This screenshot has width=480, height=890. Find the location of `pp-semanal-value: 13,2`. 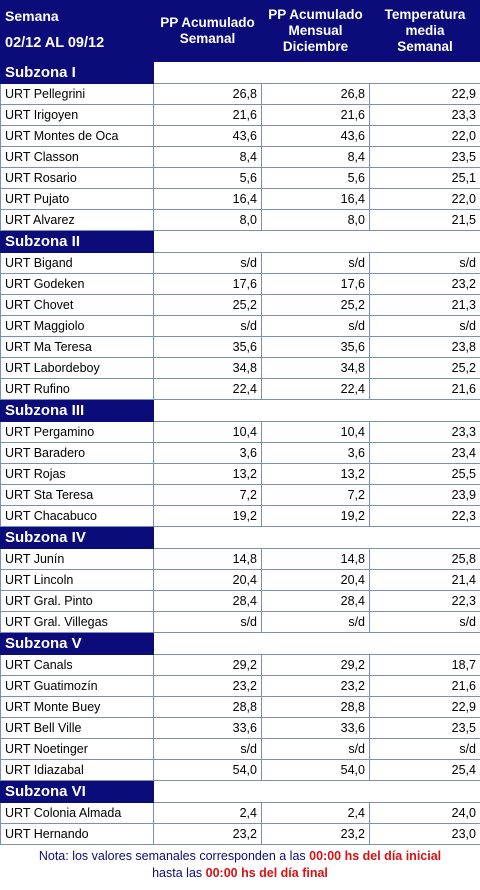

pp-semanal-value: 13,2 is located at coordinates (207, 474).